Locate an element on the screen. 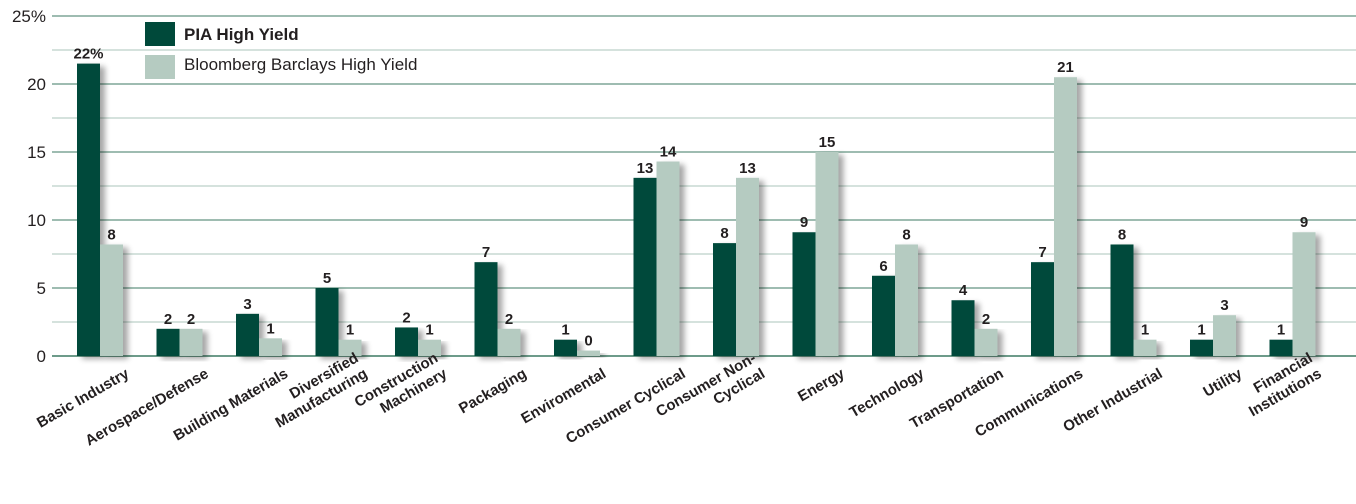 The image size is (1356, 504). data-label-pia: 13 is located at coordinates (645, 168).